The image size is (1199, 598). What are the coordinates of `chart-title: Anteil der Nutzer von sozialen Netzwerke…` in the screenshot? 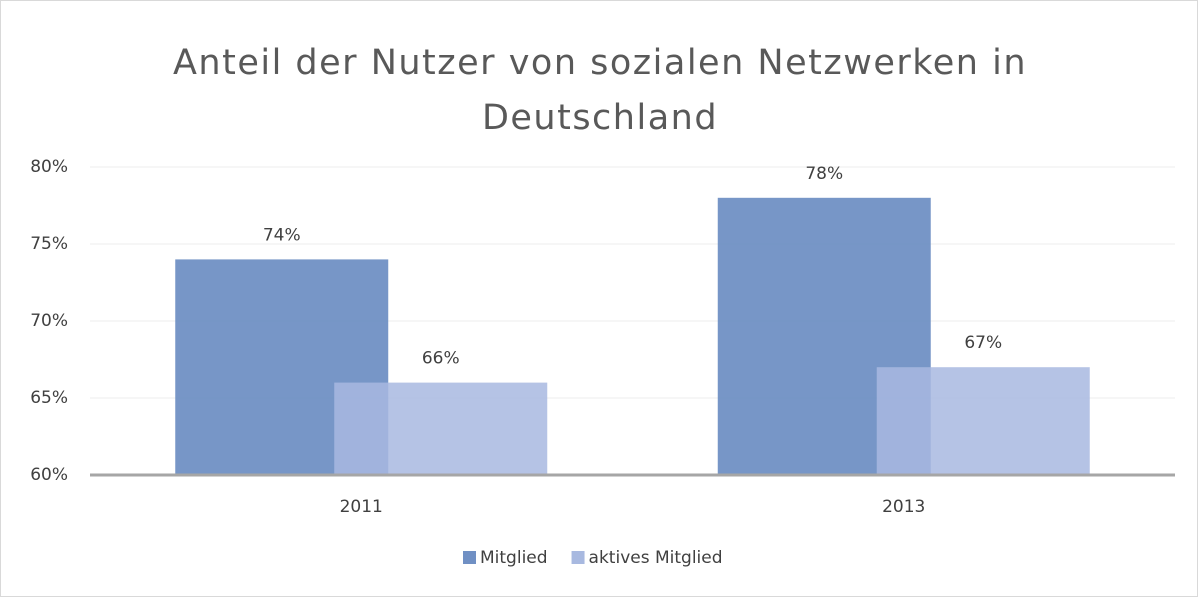 It's located at (600, 90).